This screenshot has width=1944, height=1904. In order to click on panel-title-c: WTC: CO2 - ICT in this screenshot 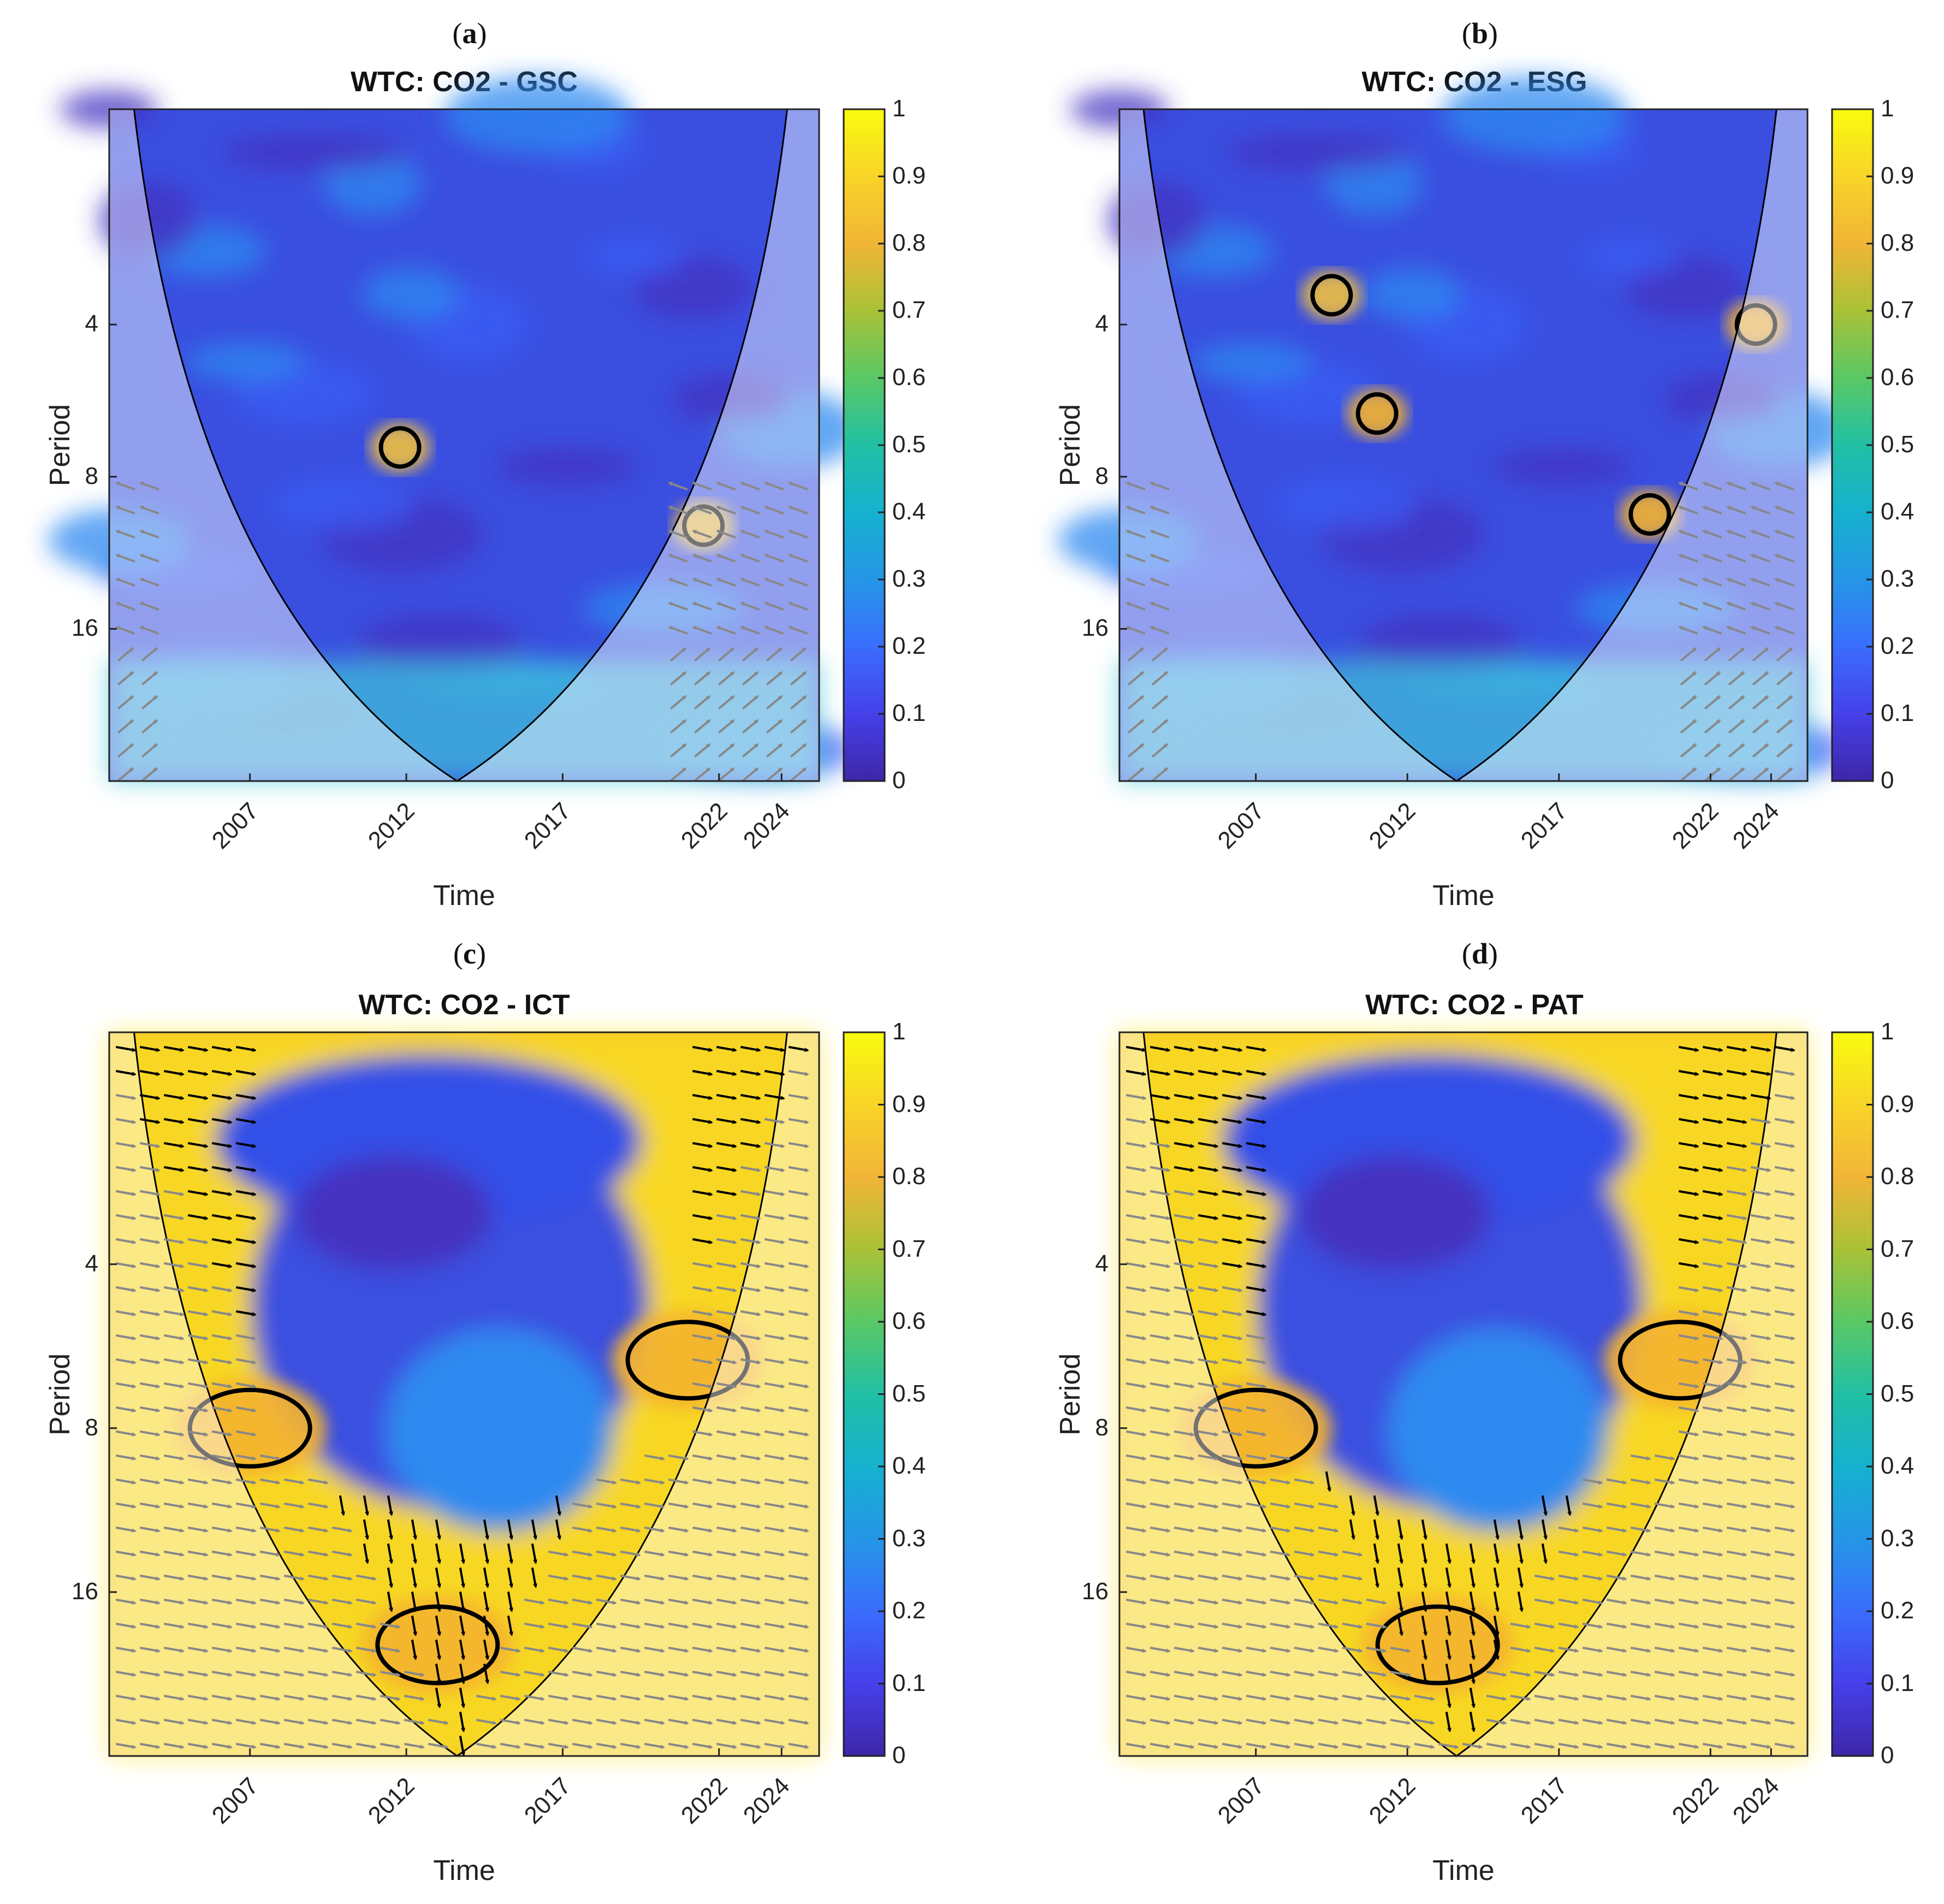, I will do `click(464, 1005)`.